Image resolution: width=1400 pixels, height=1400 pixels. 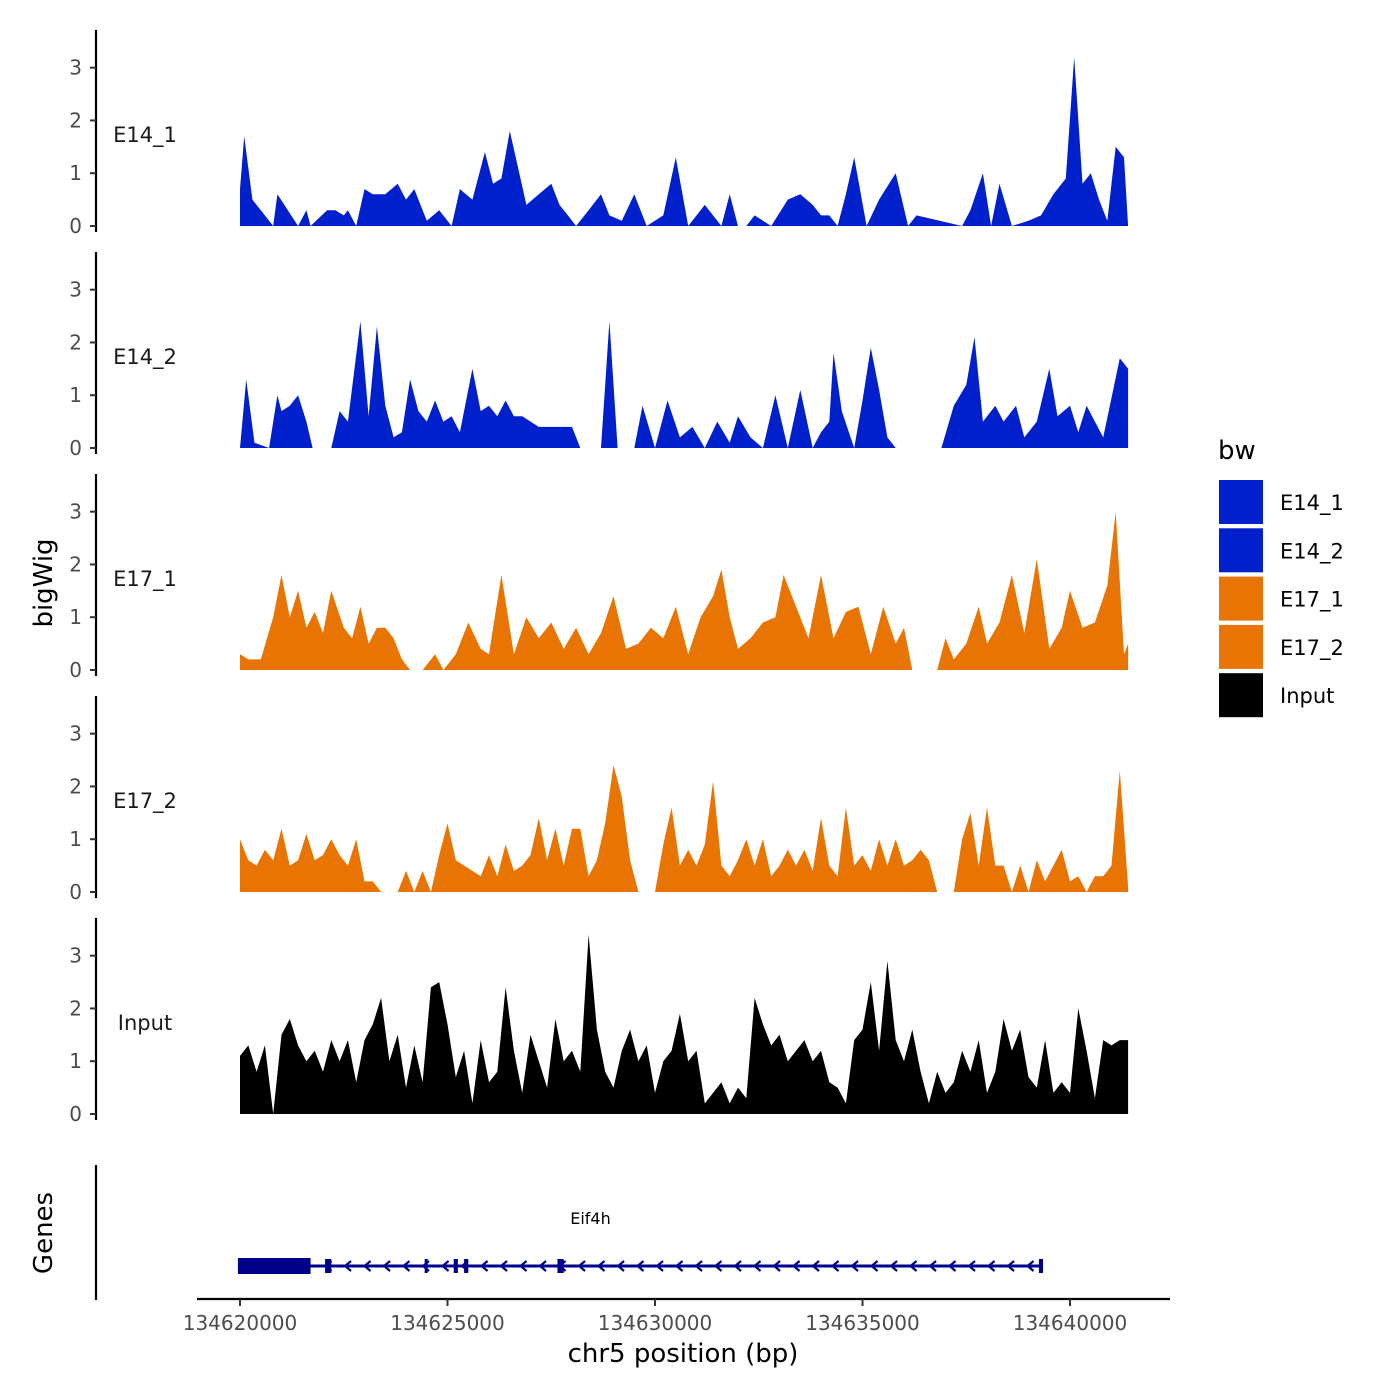 What do you see at coordinates (683, 1354) in the screenshot?
I see `x-axis-title: chr5 position (bp)` at bounding box center [683, 1354].